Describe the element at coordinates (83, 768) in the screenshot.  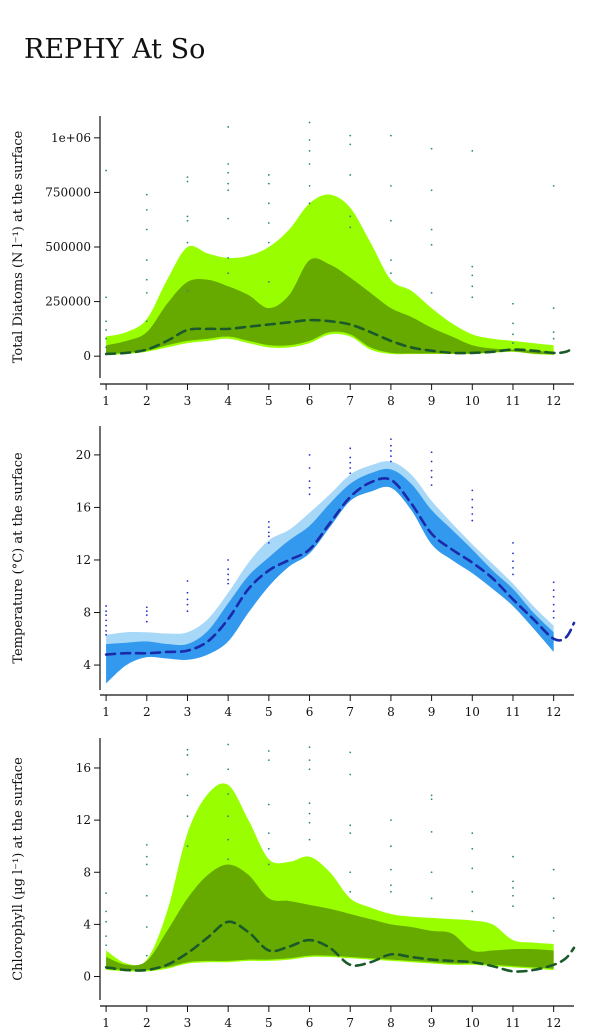
I see `y-tick-label: 16` at that location.